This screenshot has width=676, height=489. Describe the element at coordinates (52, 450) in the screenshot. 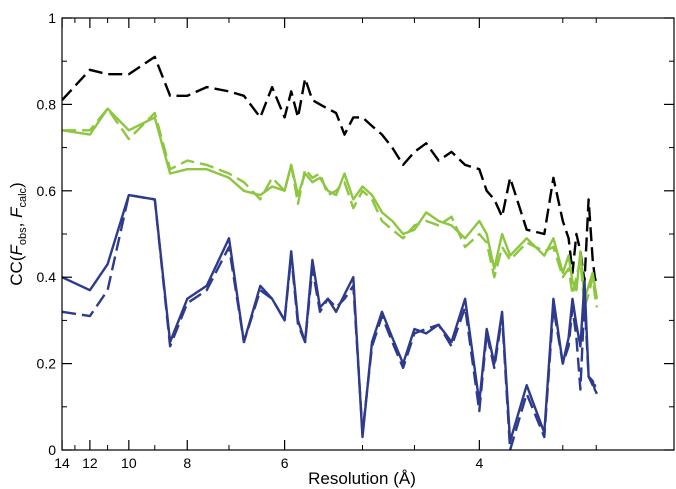

I see `y-tick-label: 0` at that location.